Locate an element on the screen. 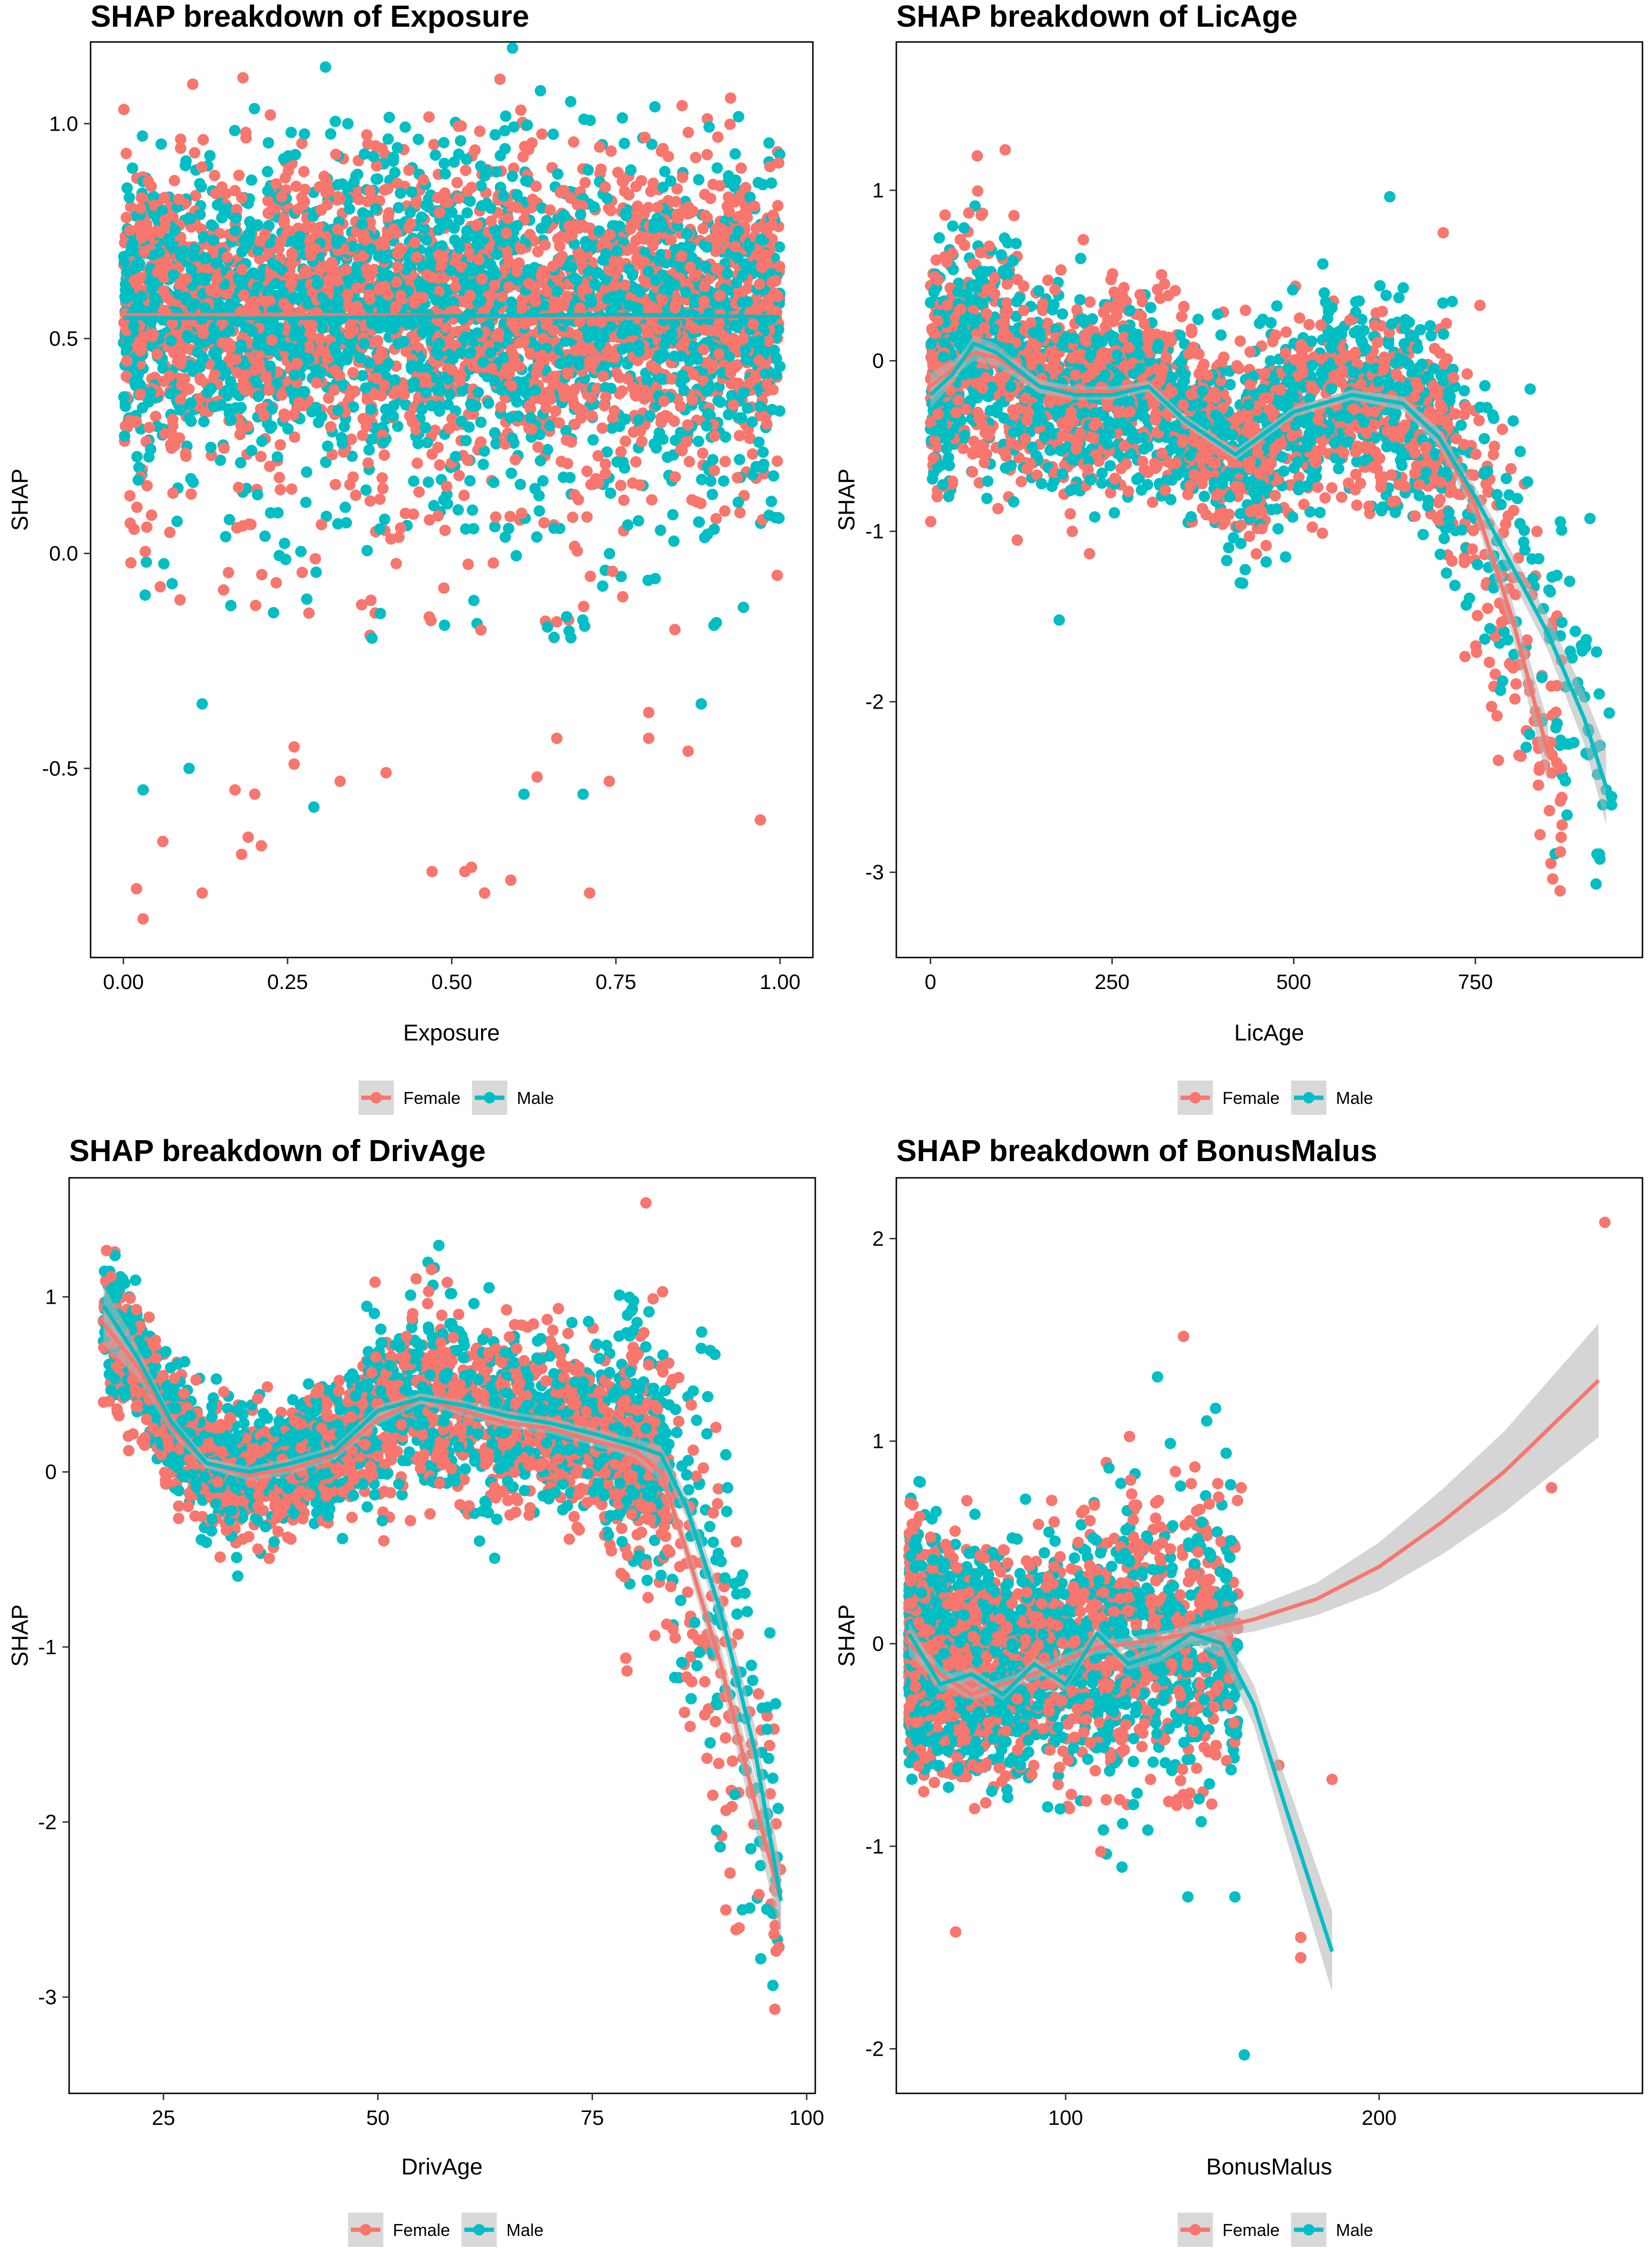 The height and width of the screenshot is (2266, 1652). y-axis-title: SHAP is located at coordinates (20, 500).